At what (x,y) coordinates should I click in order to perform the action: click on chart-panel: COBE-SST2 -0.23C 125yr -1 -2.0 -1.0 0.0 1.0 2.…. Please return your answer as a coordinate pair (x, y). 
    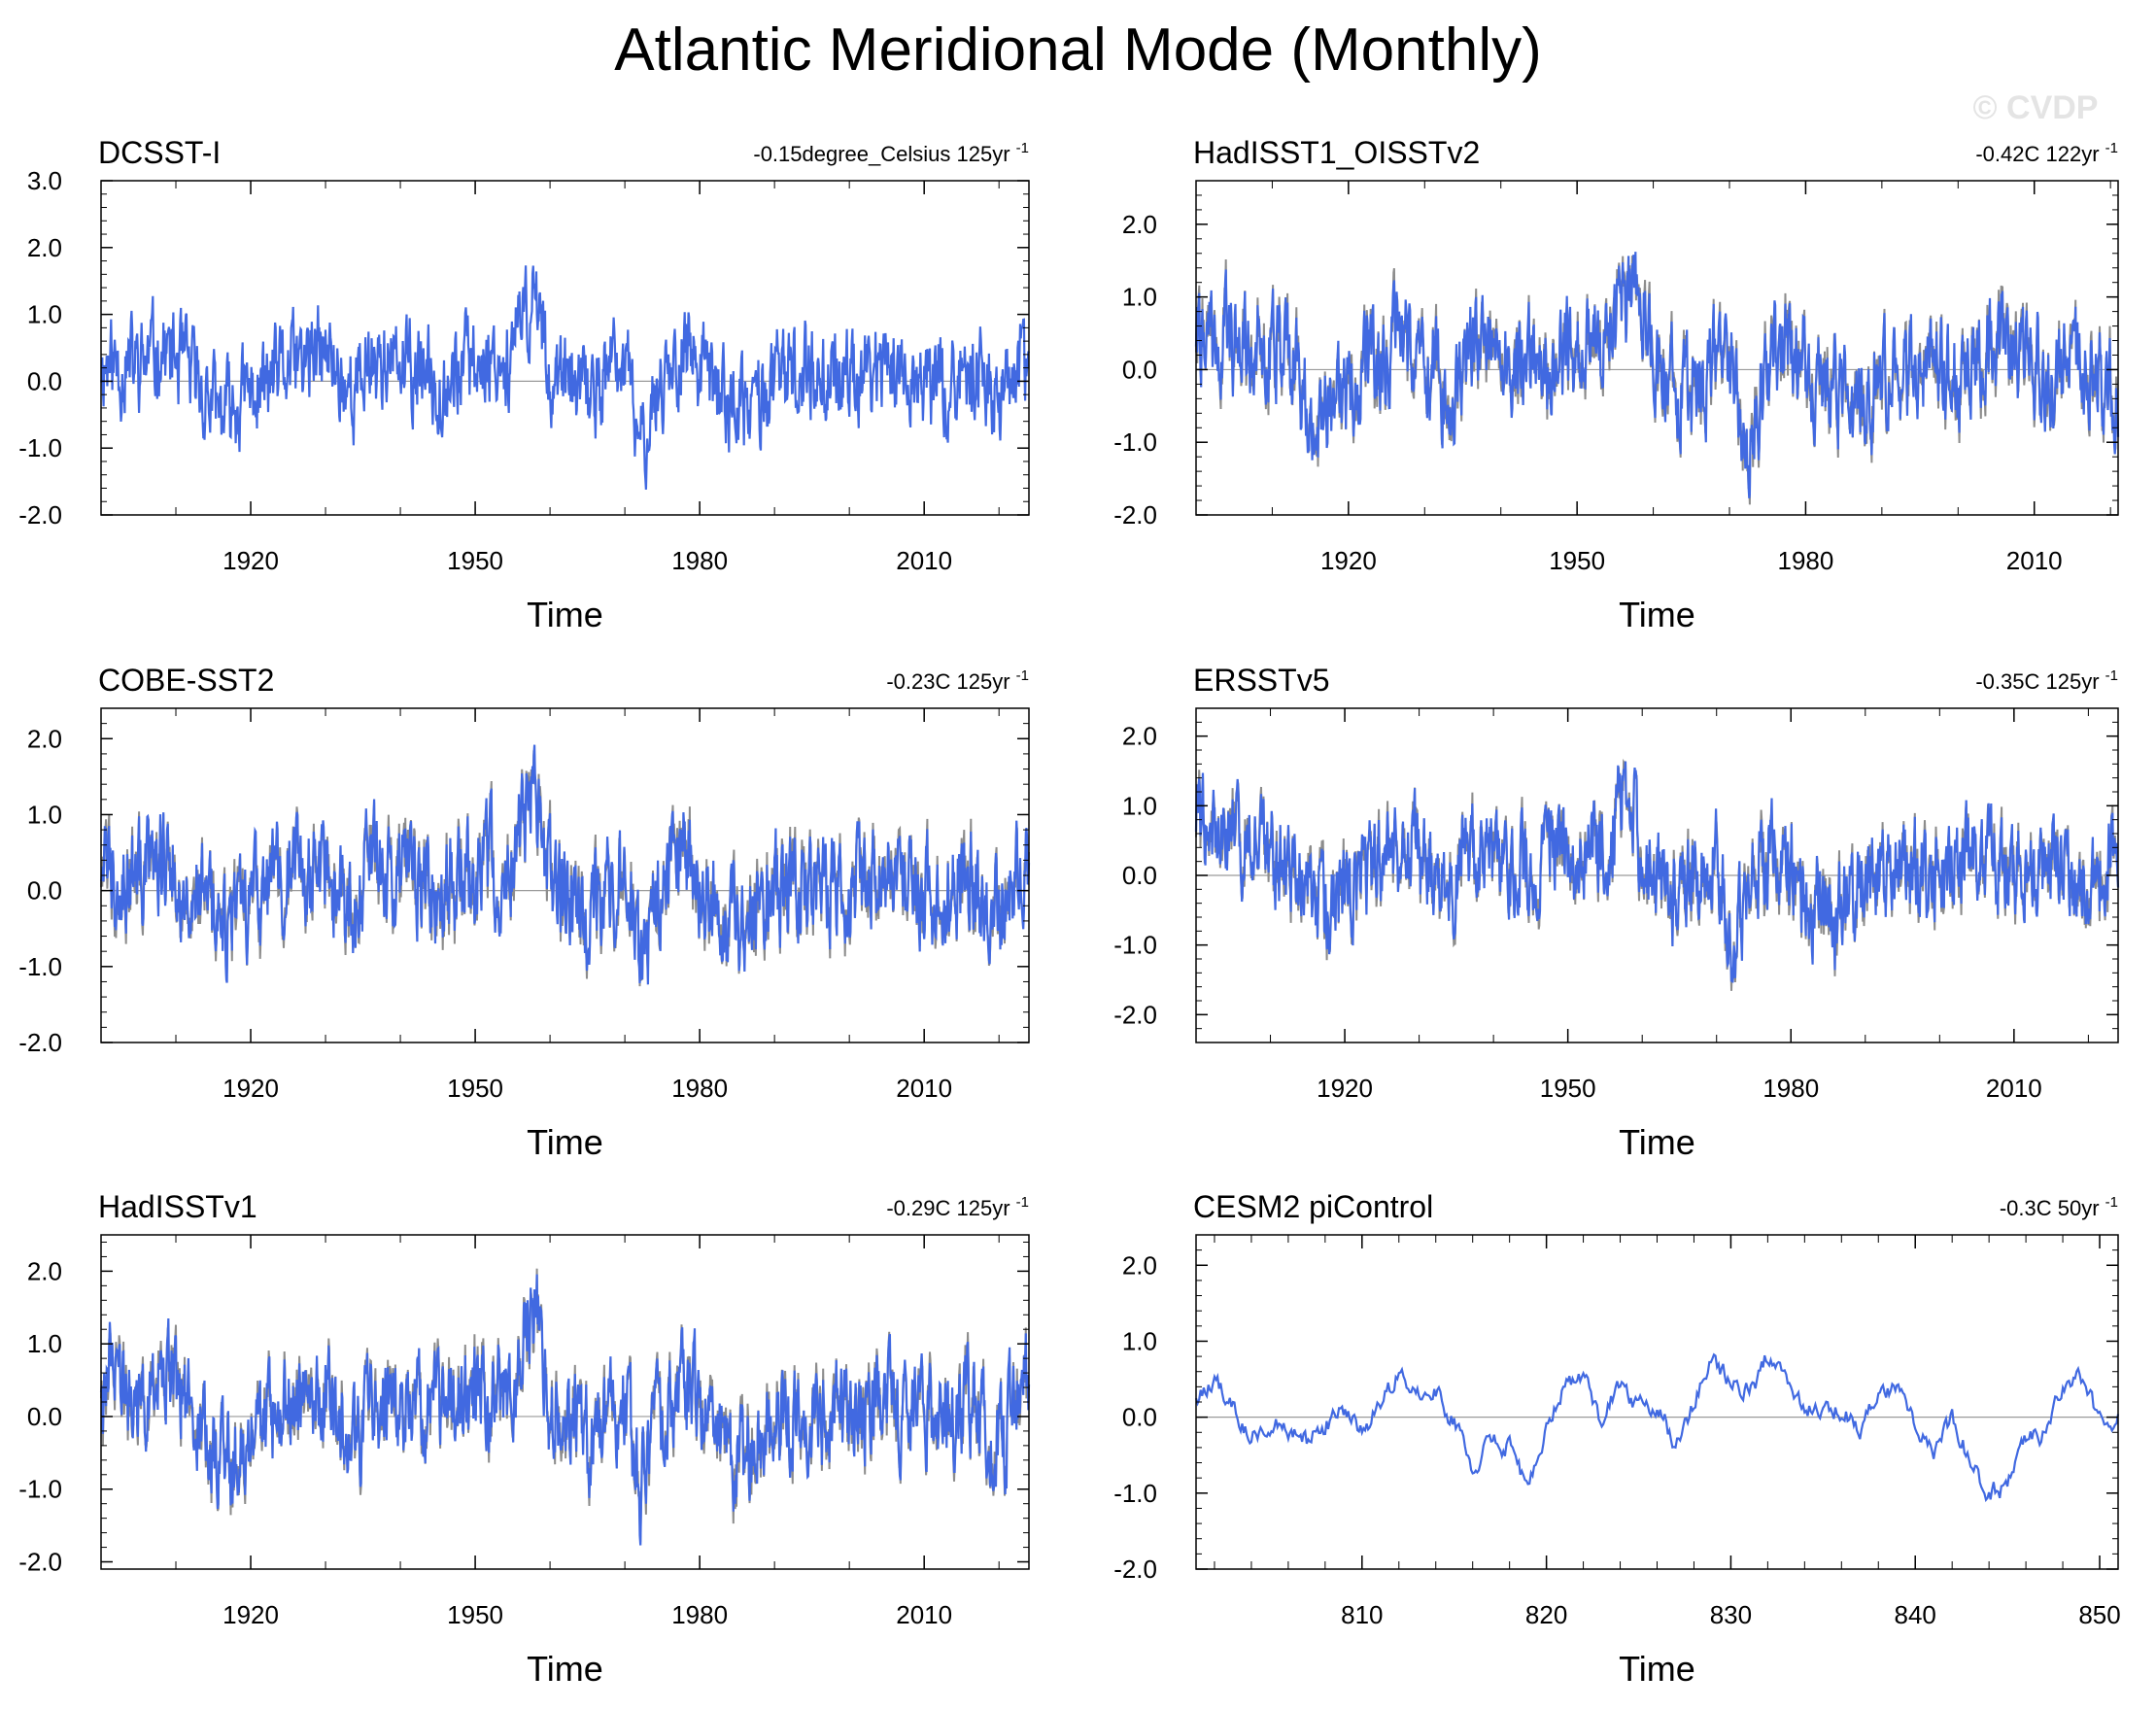
    Looking at the image, I should click on (524, 912).